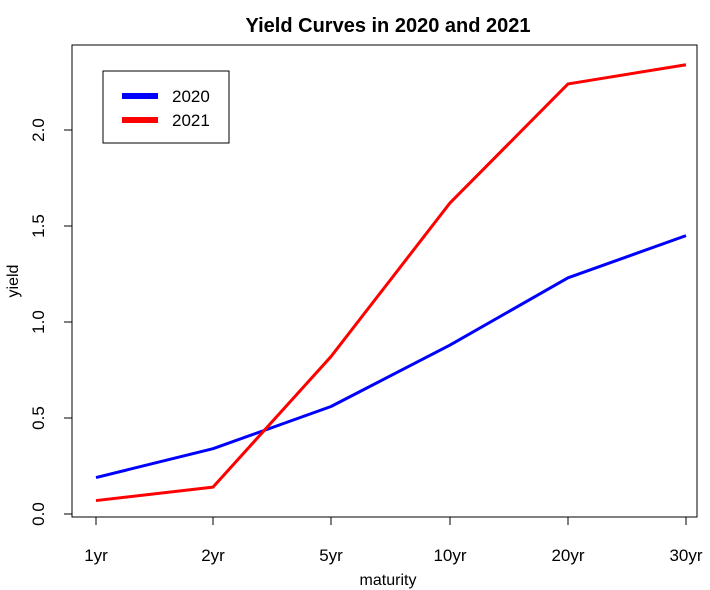 This screenshot has height=590, width=710. What do you see at coordinates (38, 418) in the screenshot?
I see `y-tick-label: 0.5` at bounding box center [38, 418].